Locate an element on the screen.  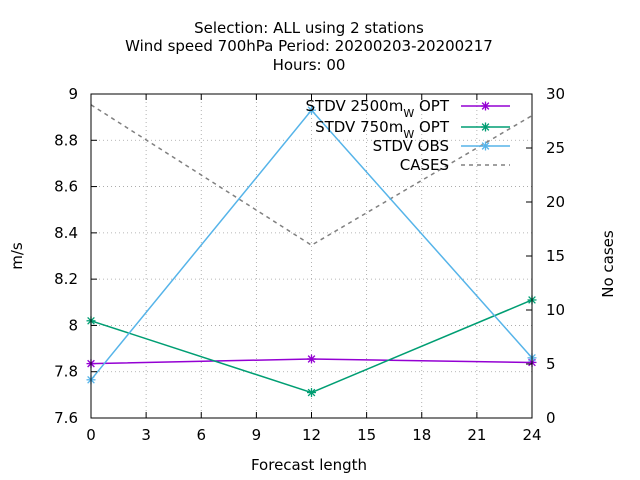
x-tick-label: 6 is located at coordinates (201, 435).